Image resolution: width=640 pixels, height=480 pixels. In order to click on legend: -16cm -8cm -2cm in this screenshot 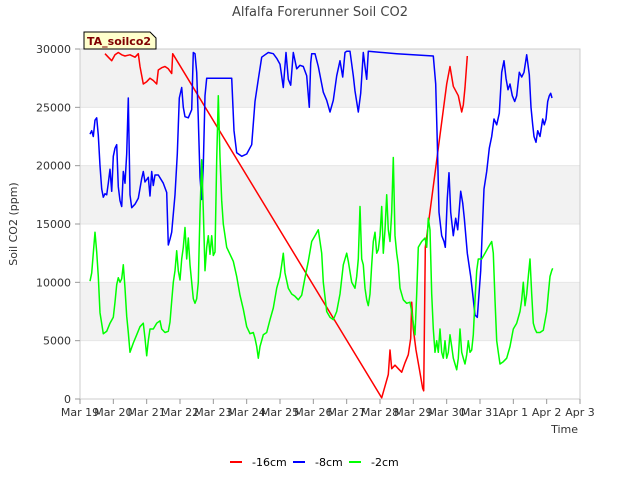, I will do `click(314, 462)`.